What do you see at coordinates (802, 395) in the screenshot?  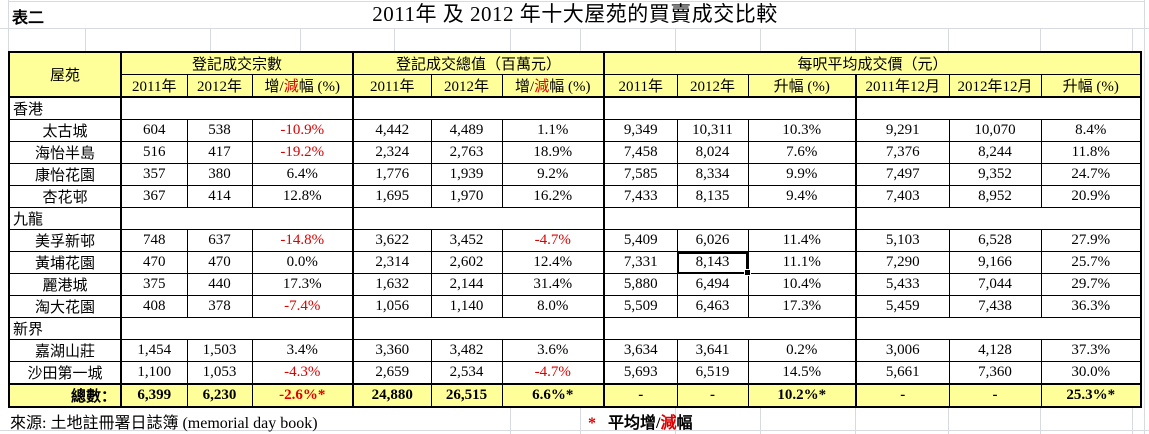 I see `total-value-cell: 10.2%*` at bounding box center [802, 395].